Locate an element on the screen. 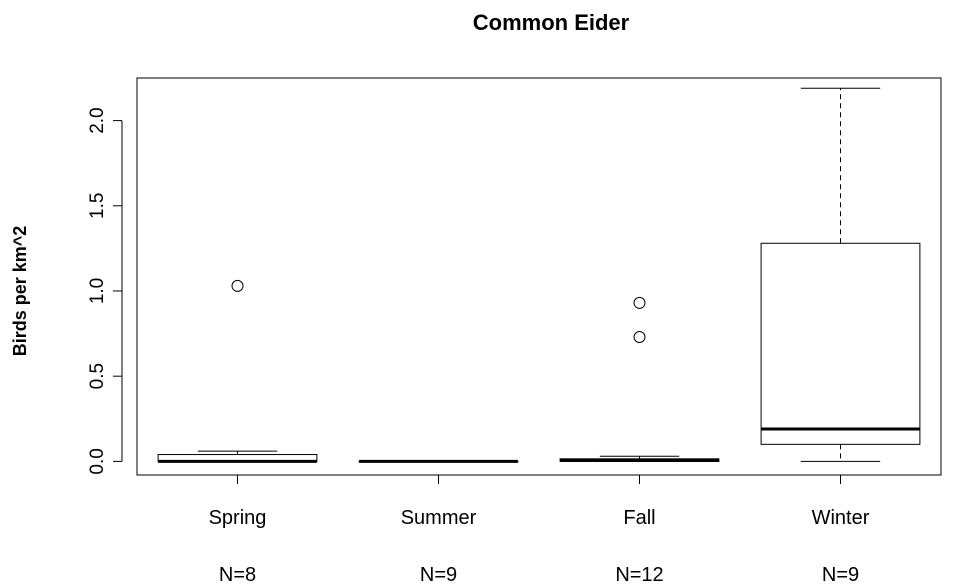 The width and height of the screenshot is (964, 584). y-tick-label: 1.5 is located at coordinates (97, 206).